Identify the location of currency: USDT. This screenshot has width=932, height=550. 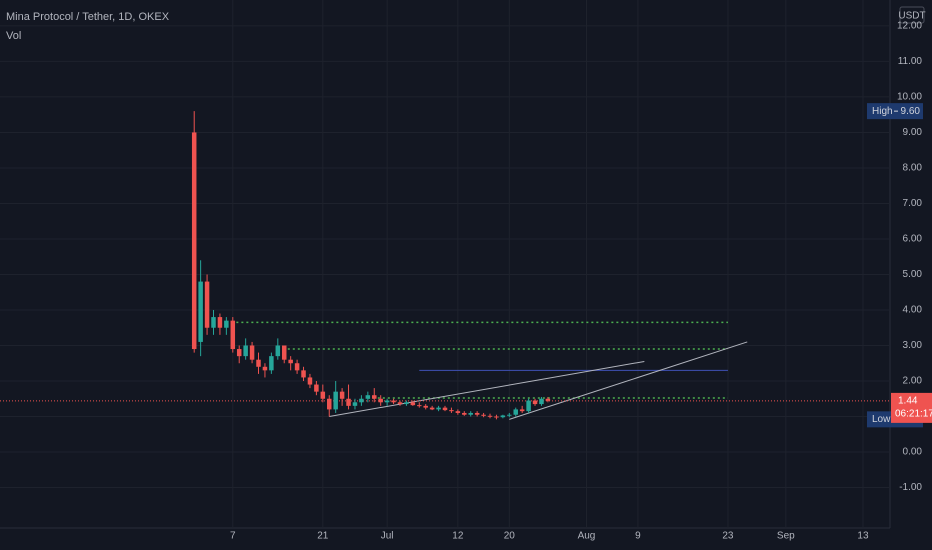
(911, 16).